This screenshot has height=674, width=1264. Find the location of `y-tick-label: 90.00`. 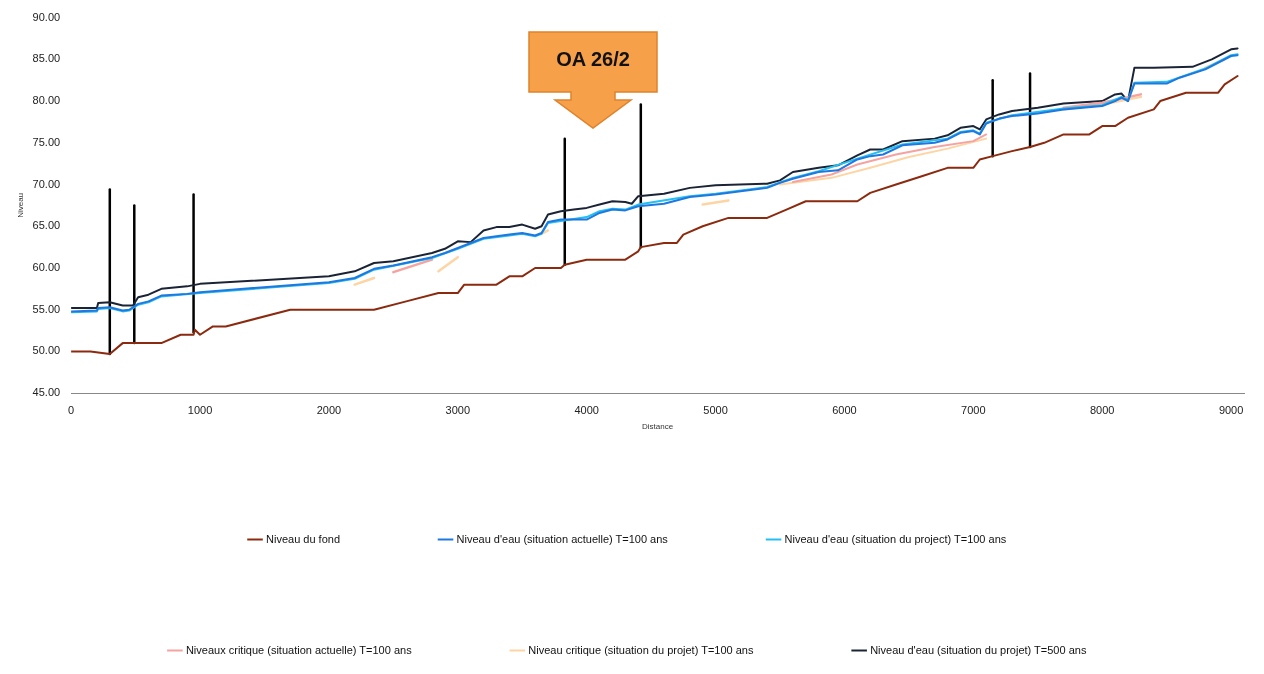

y-tick-label: 90.00 is located at coordinates (46, 16).